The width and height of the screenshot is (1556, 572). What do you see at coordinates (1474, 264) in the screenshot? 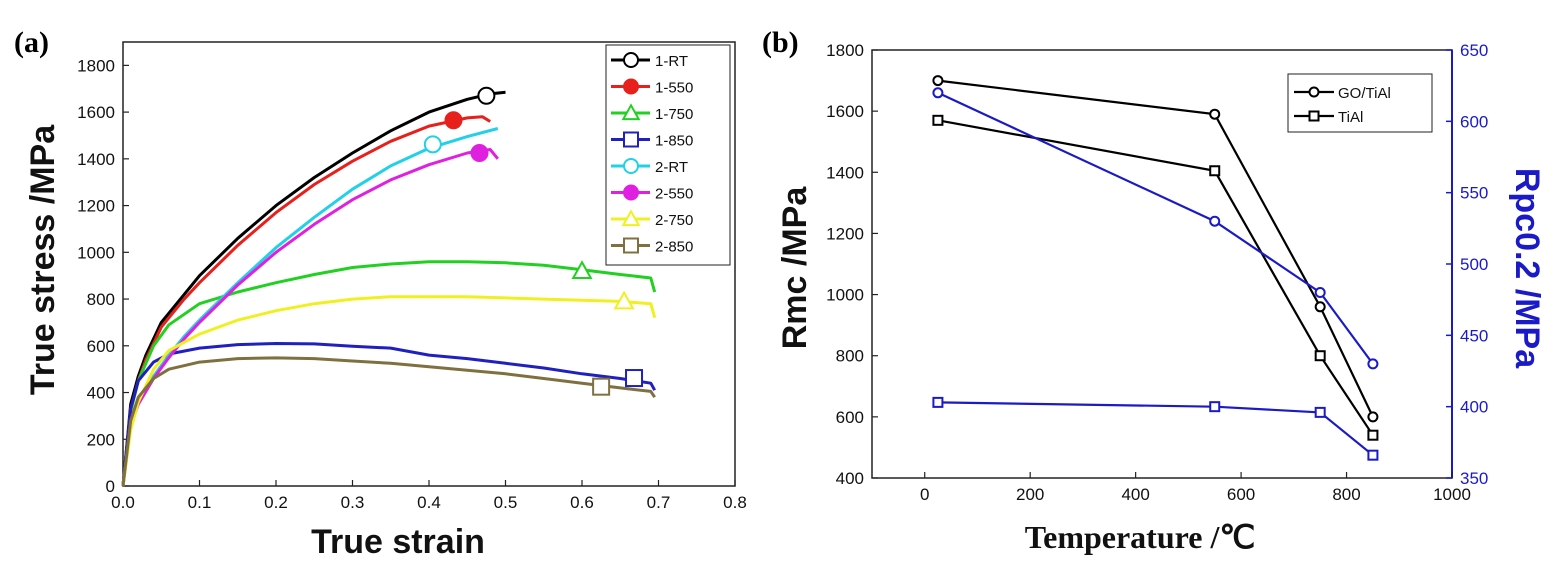
I see `chart-b-right-tick-label: 500` at bounding box center [1474, 264].